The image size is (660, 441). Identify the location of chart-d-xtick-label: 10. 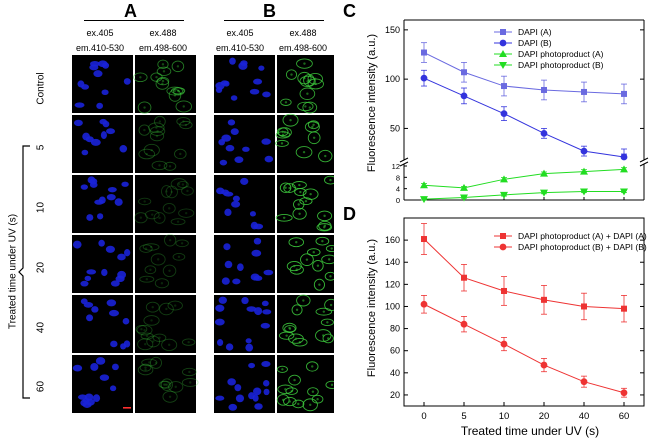
(504, 416).